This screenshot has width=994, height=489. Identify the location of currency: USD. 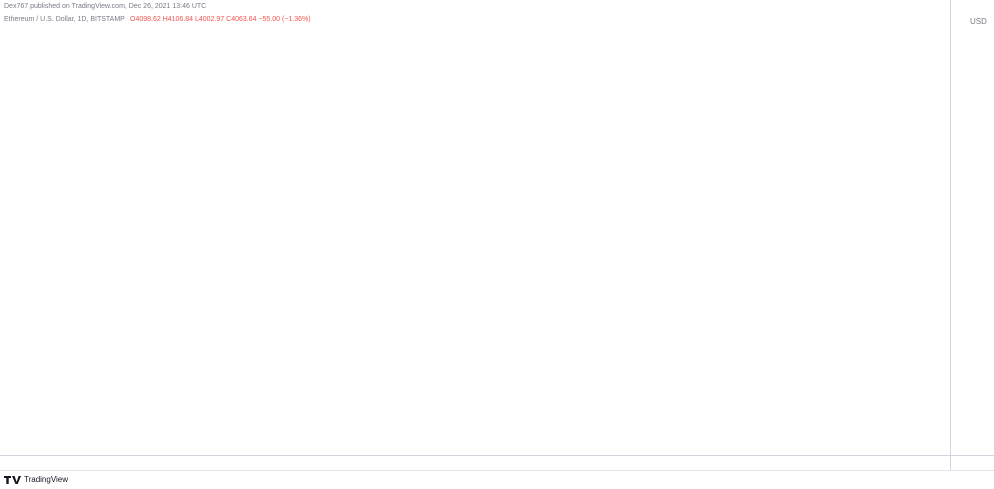
(978, 21).